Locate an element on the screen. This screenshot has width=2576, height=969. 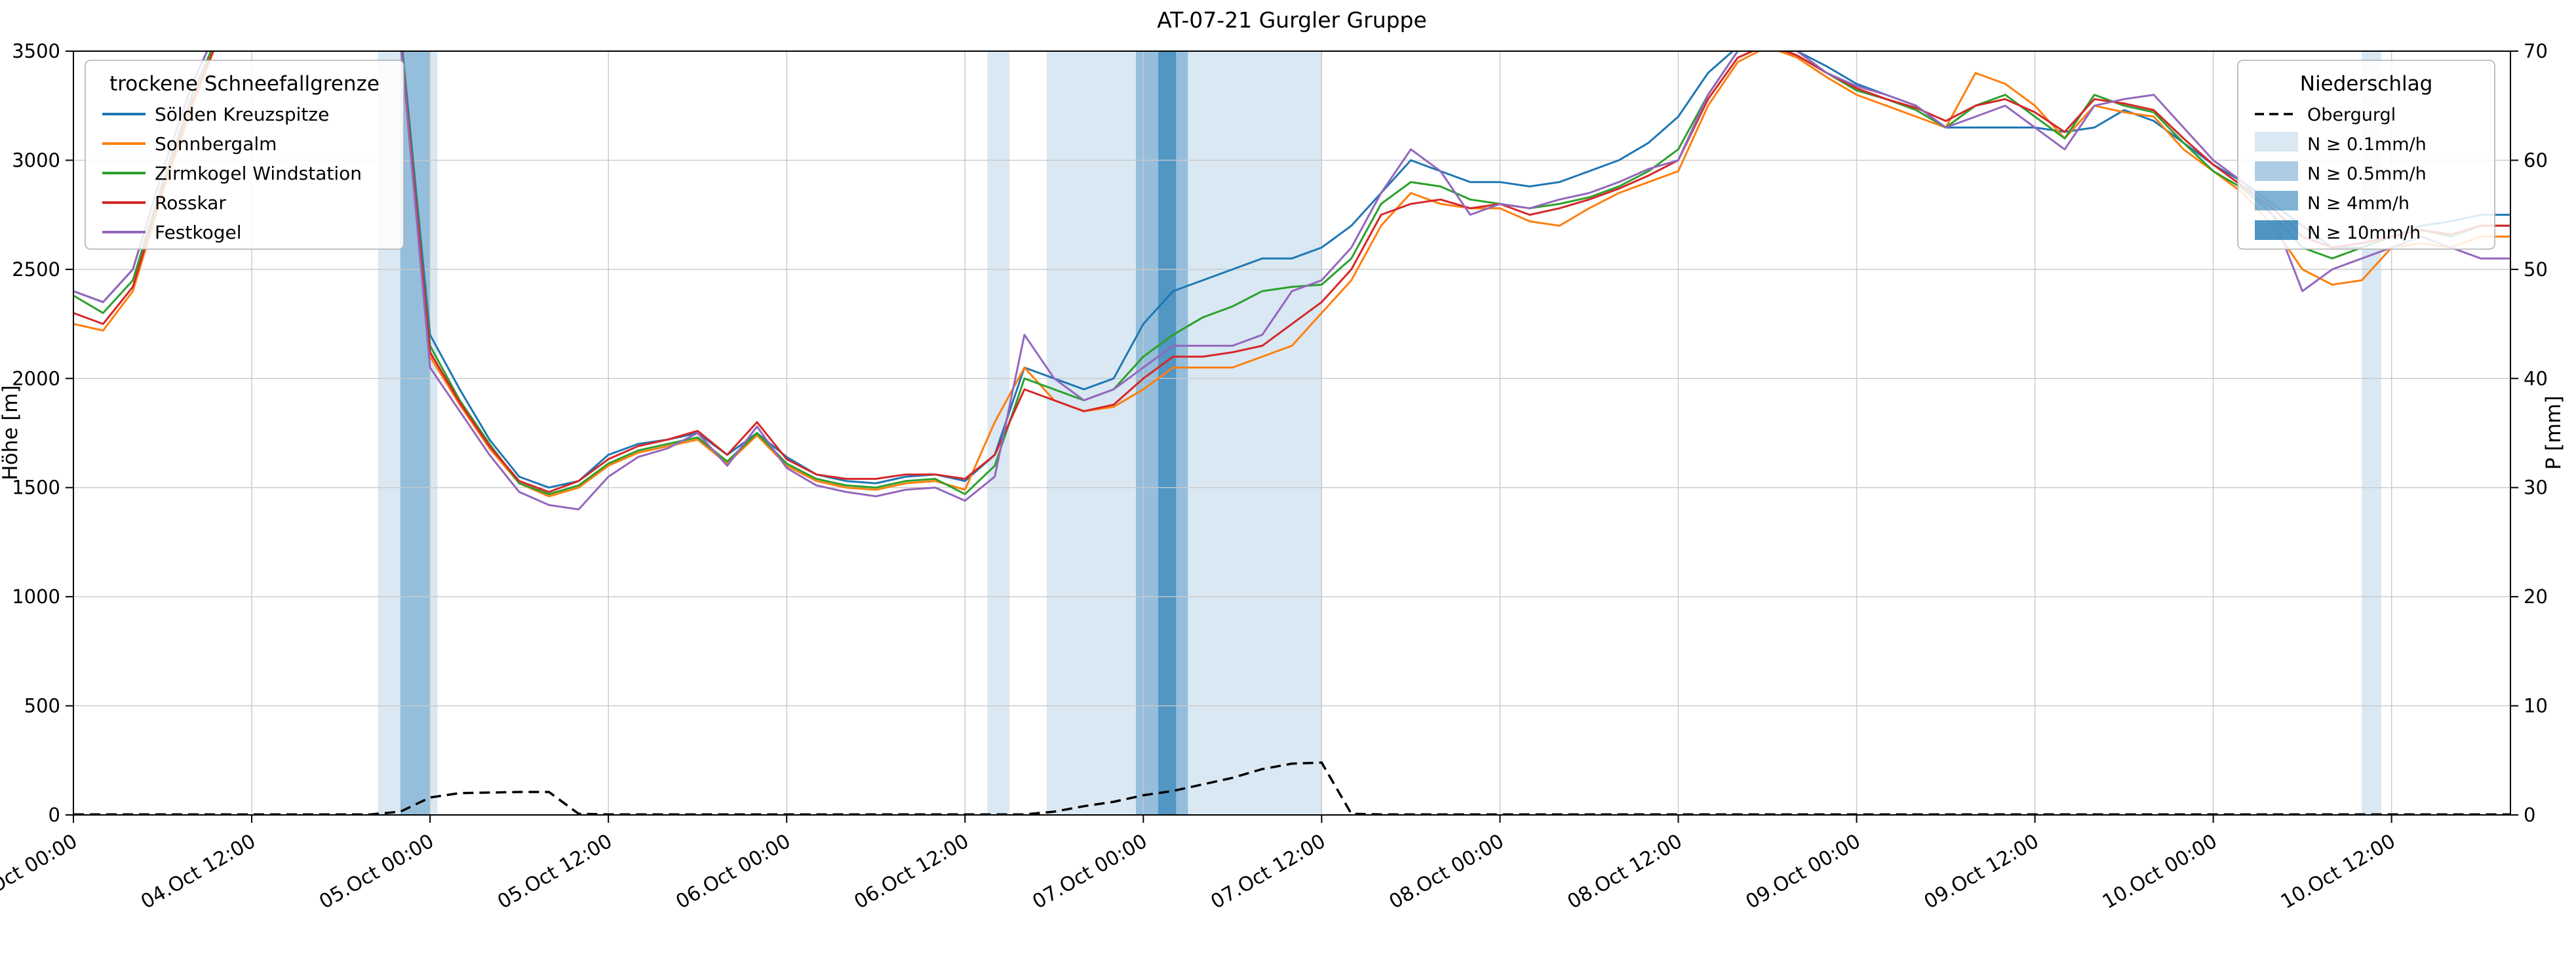
legend-precip-box is located at coordinates (2366, 155).